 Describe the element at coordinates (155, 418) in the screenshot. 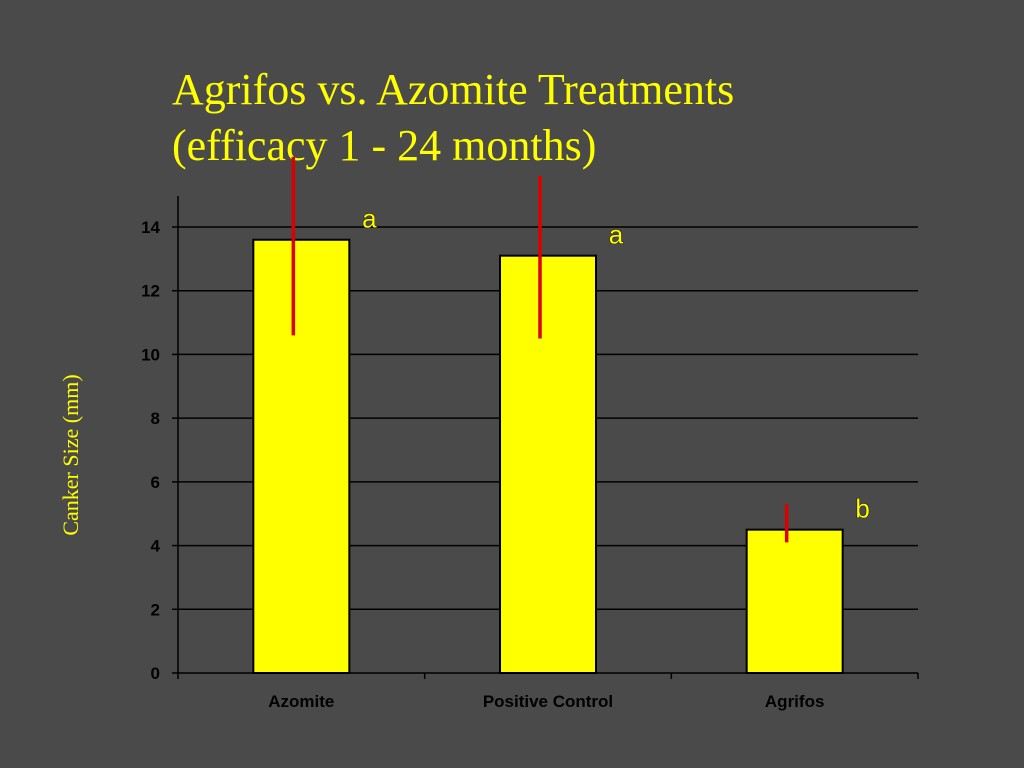

I see `y-tick-label: 8` at that location.